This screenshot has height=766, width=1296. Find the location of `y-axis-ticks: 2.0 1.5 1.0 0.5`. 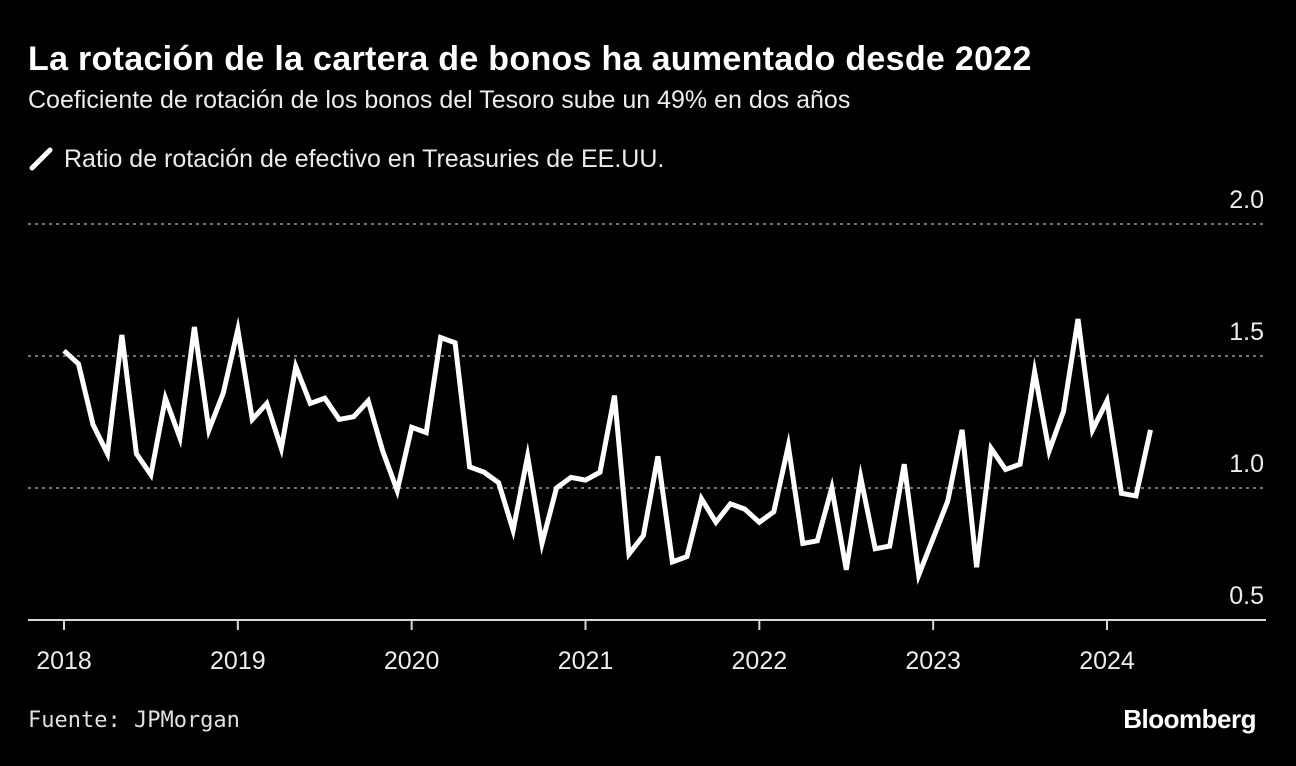

y-axis-ticks: 2.0 1.5 1.0 0.5 is located at coordinates (1246, 398).